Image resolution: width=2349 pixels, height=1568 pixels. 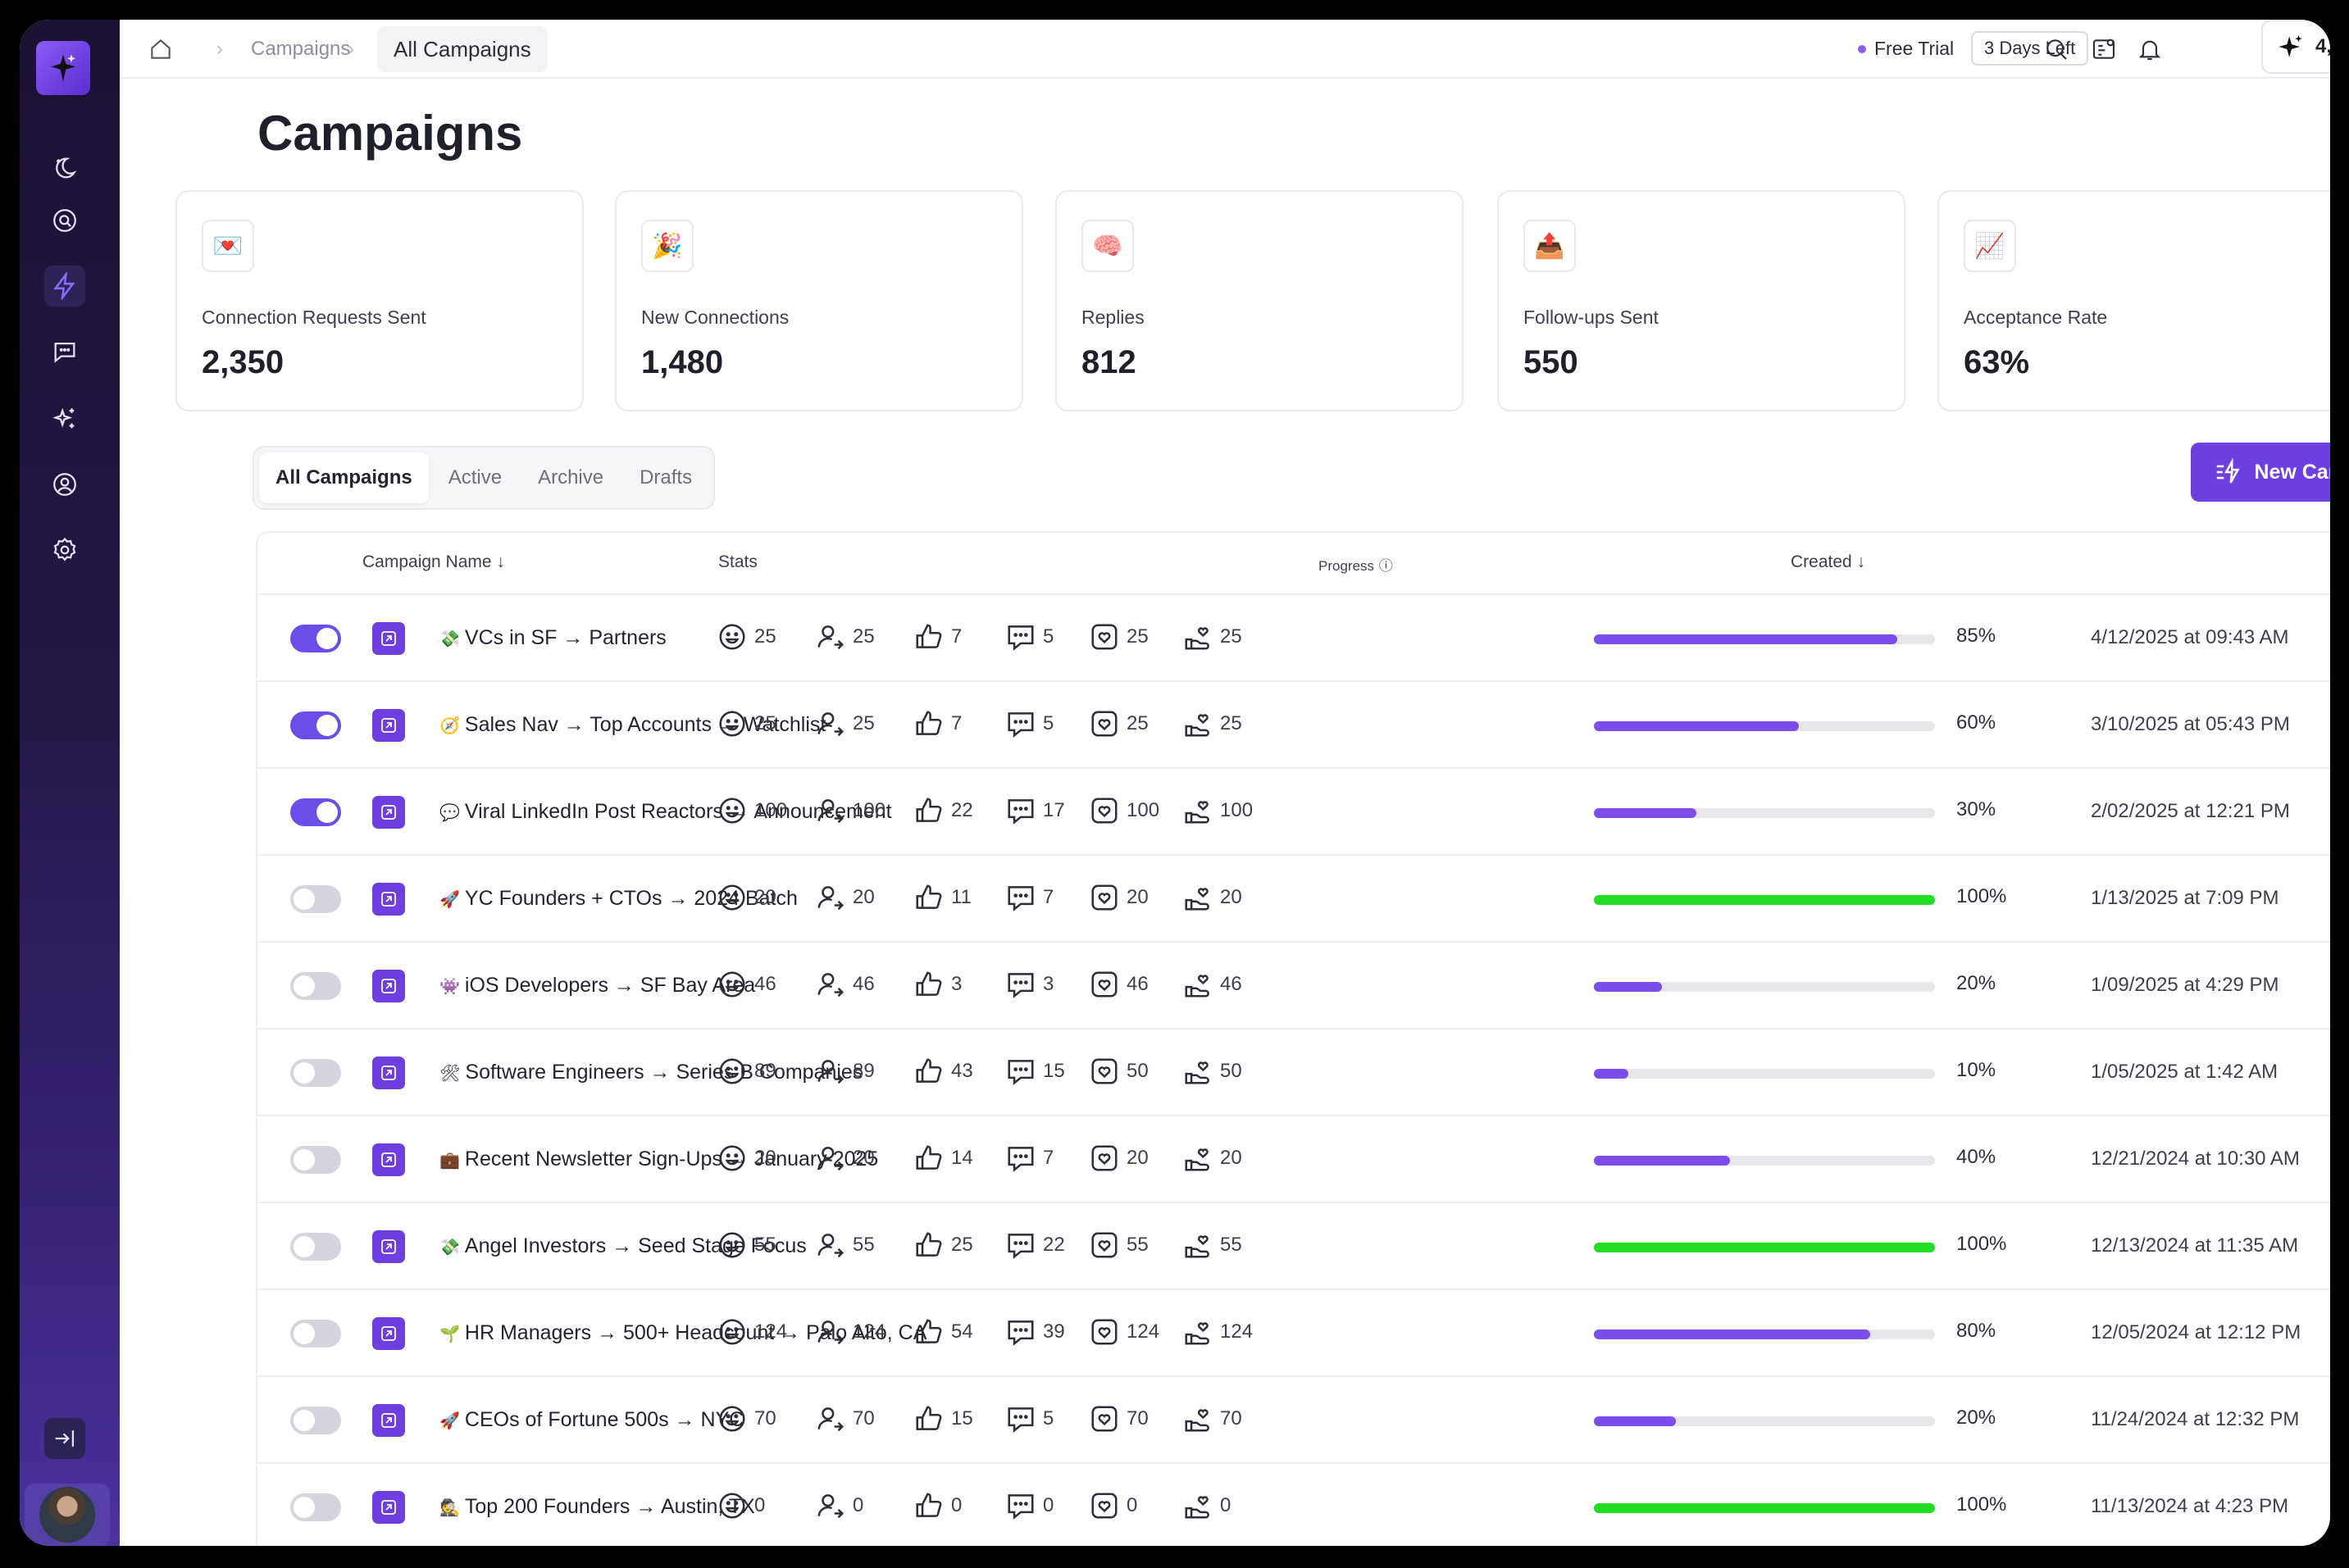 I want to click on stat-thumbs-up: 54, so click(x=943, y=1332).